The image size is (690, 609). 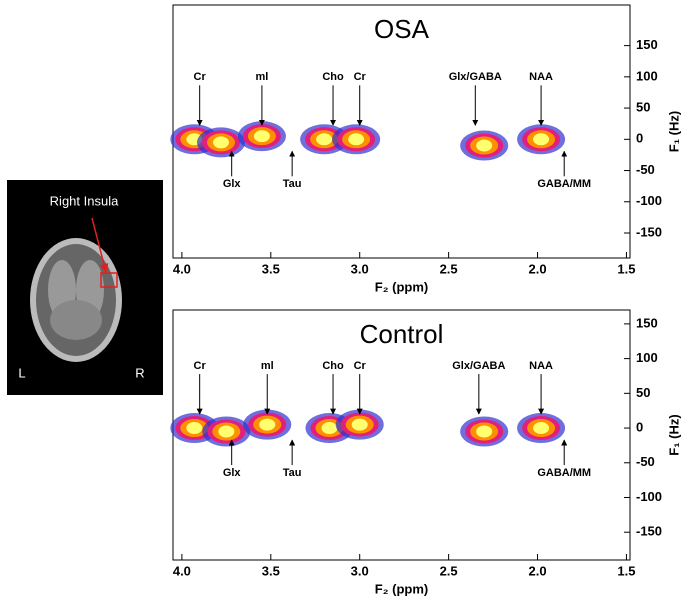 I want to click on right-label: R, so click(x=139, y=372).